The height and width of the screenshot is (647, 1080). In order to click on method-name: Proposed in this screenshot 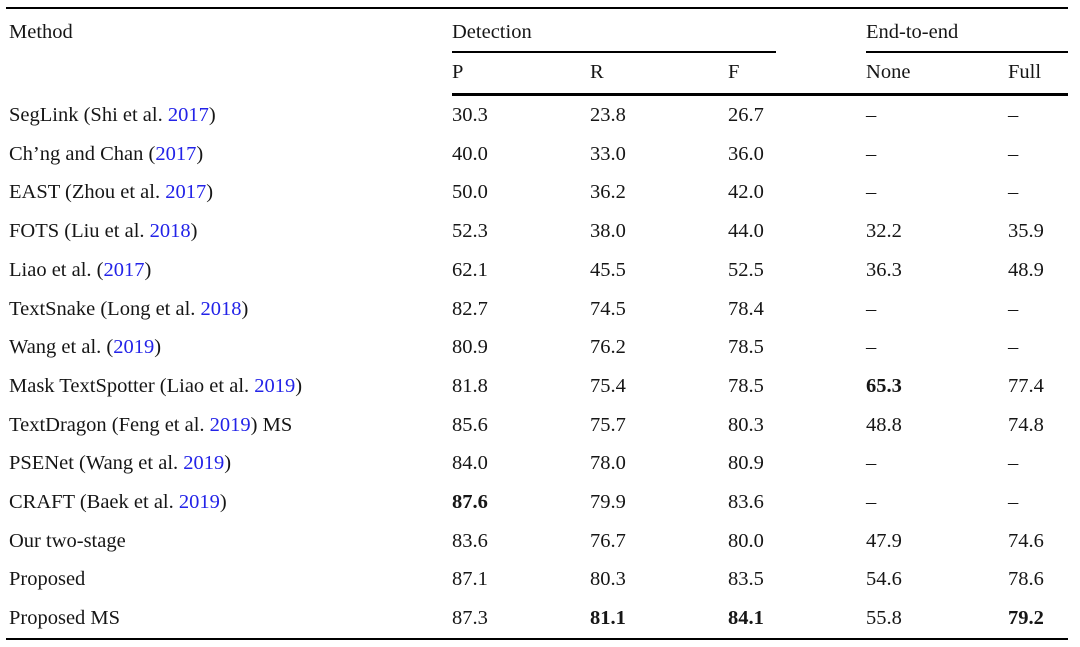, I will do `click(47, 579)`.